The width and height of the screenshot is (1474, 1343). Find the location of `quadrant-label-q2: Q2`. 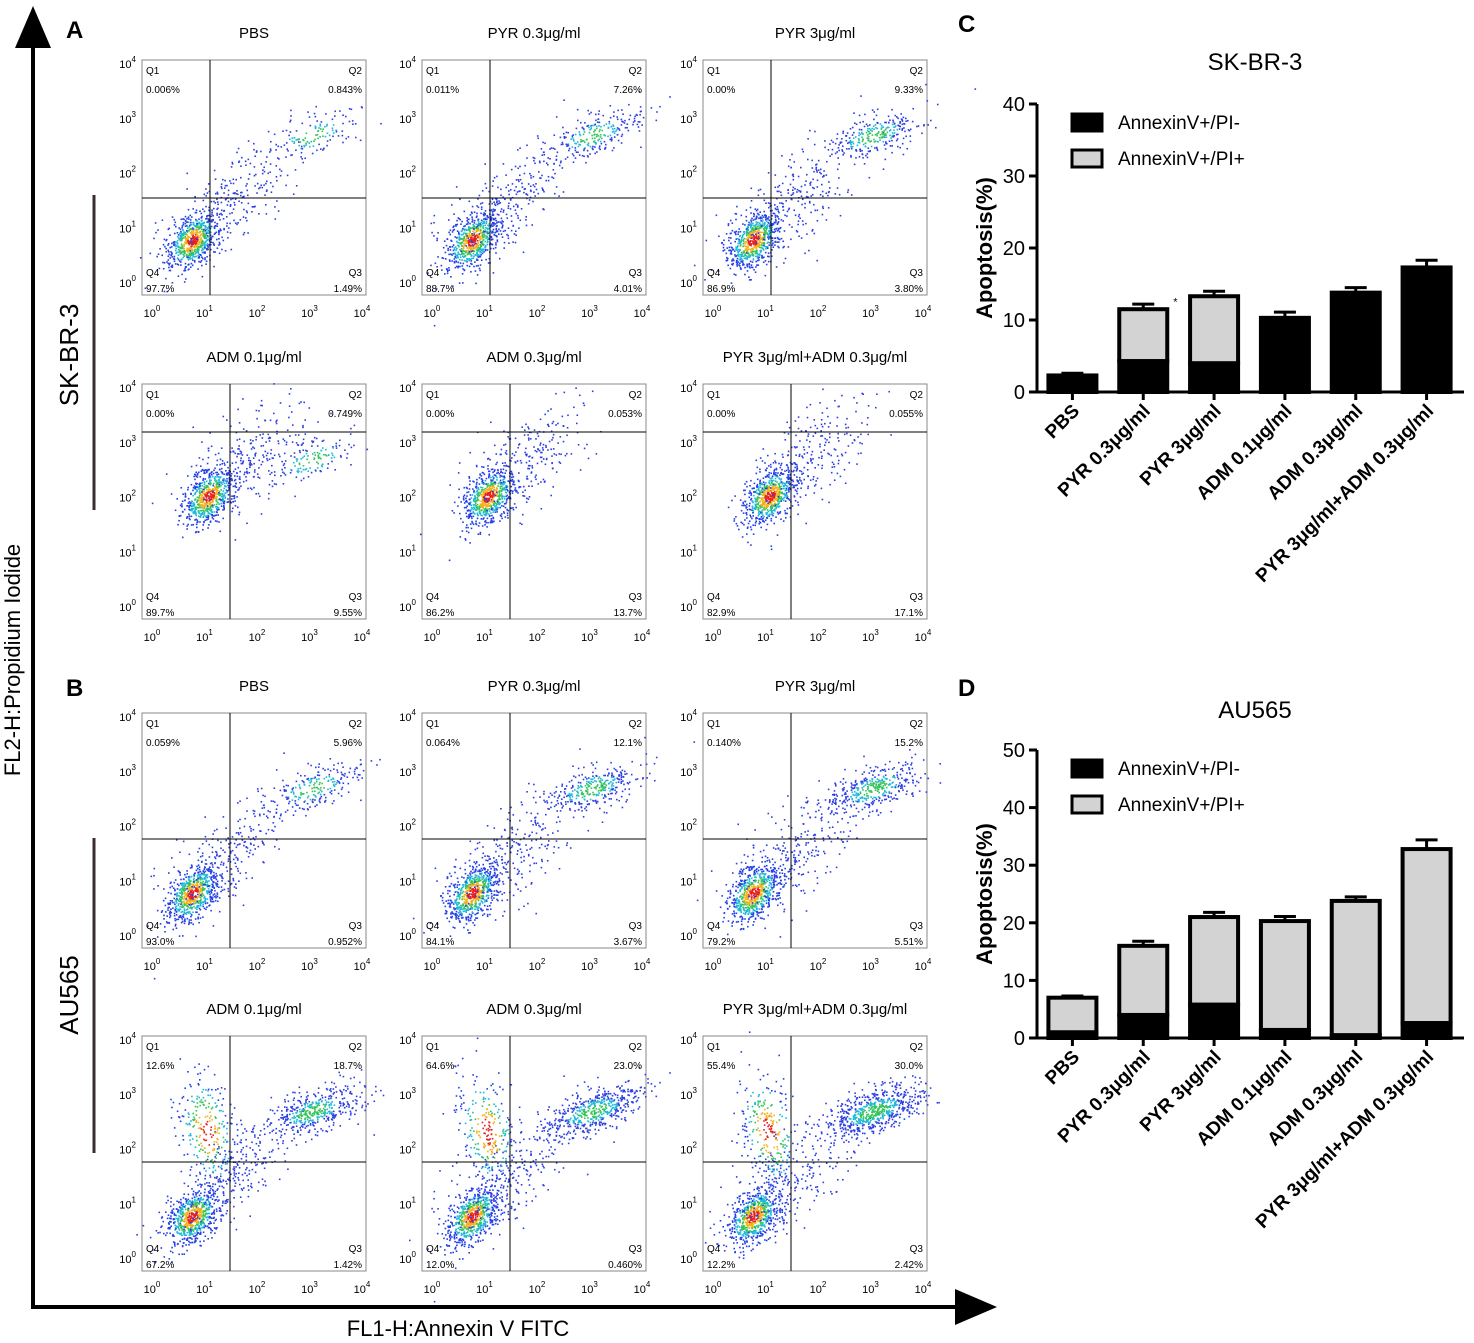

quadrant-label-q2: Q2 is located at coordinates (917, 71).